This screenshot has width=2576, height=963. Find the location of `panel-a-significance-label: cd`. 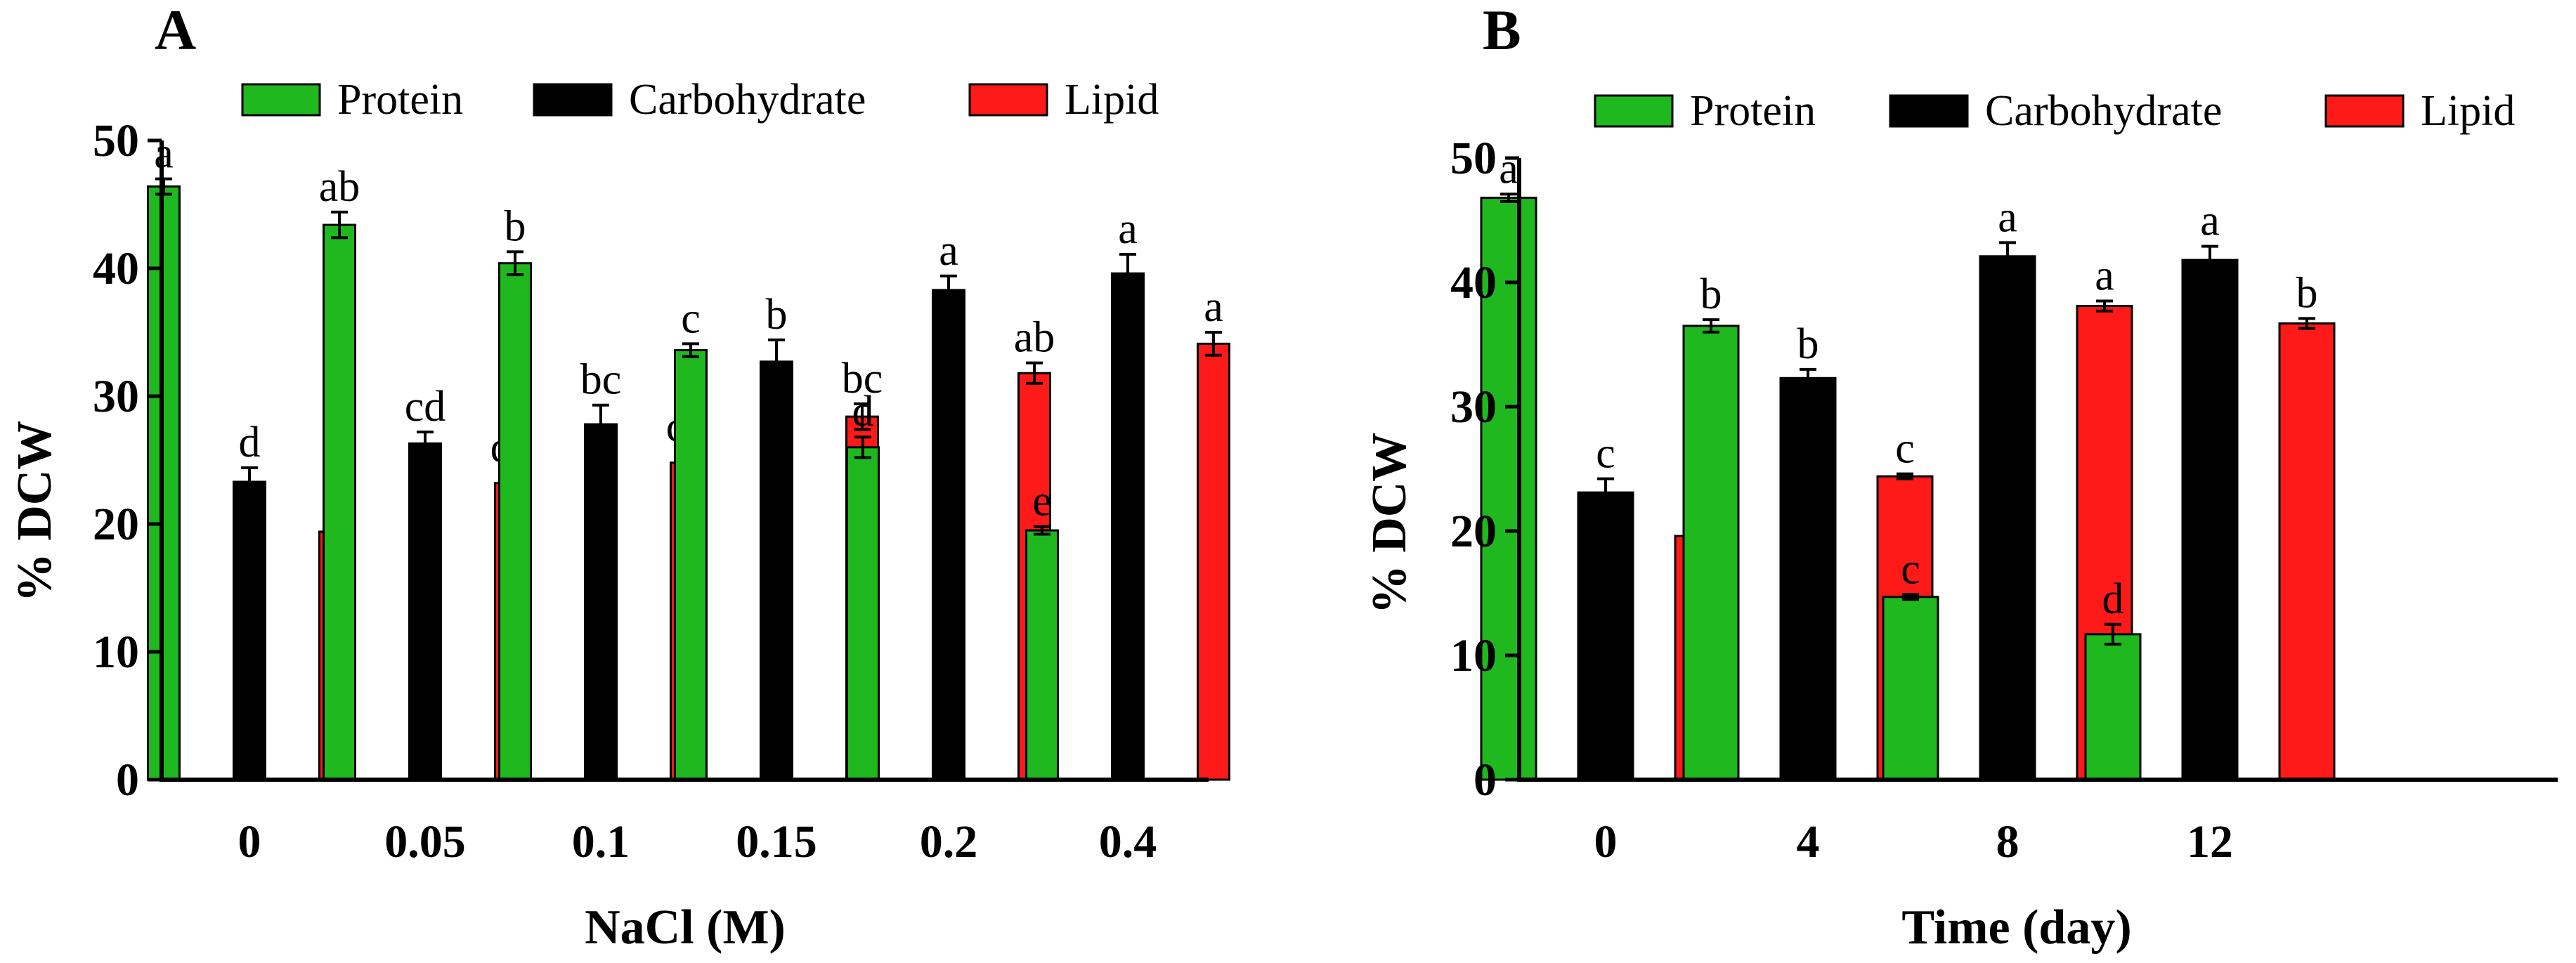

panel-a-significance-label: cd is located at coordinates (425, 407).